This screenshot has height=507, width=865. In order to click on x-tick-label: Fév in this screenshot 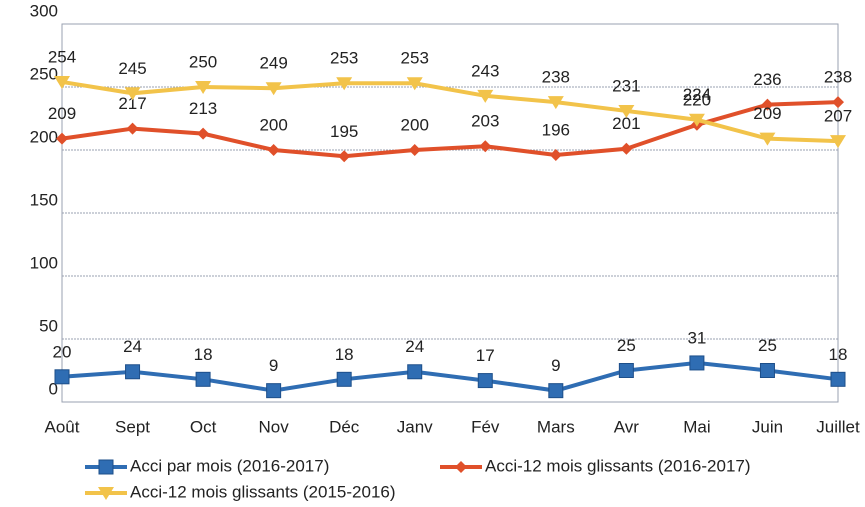, I will do `click(485, 426)`.